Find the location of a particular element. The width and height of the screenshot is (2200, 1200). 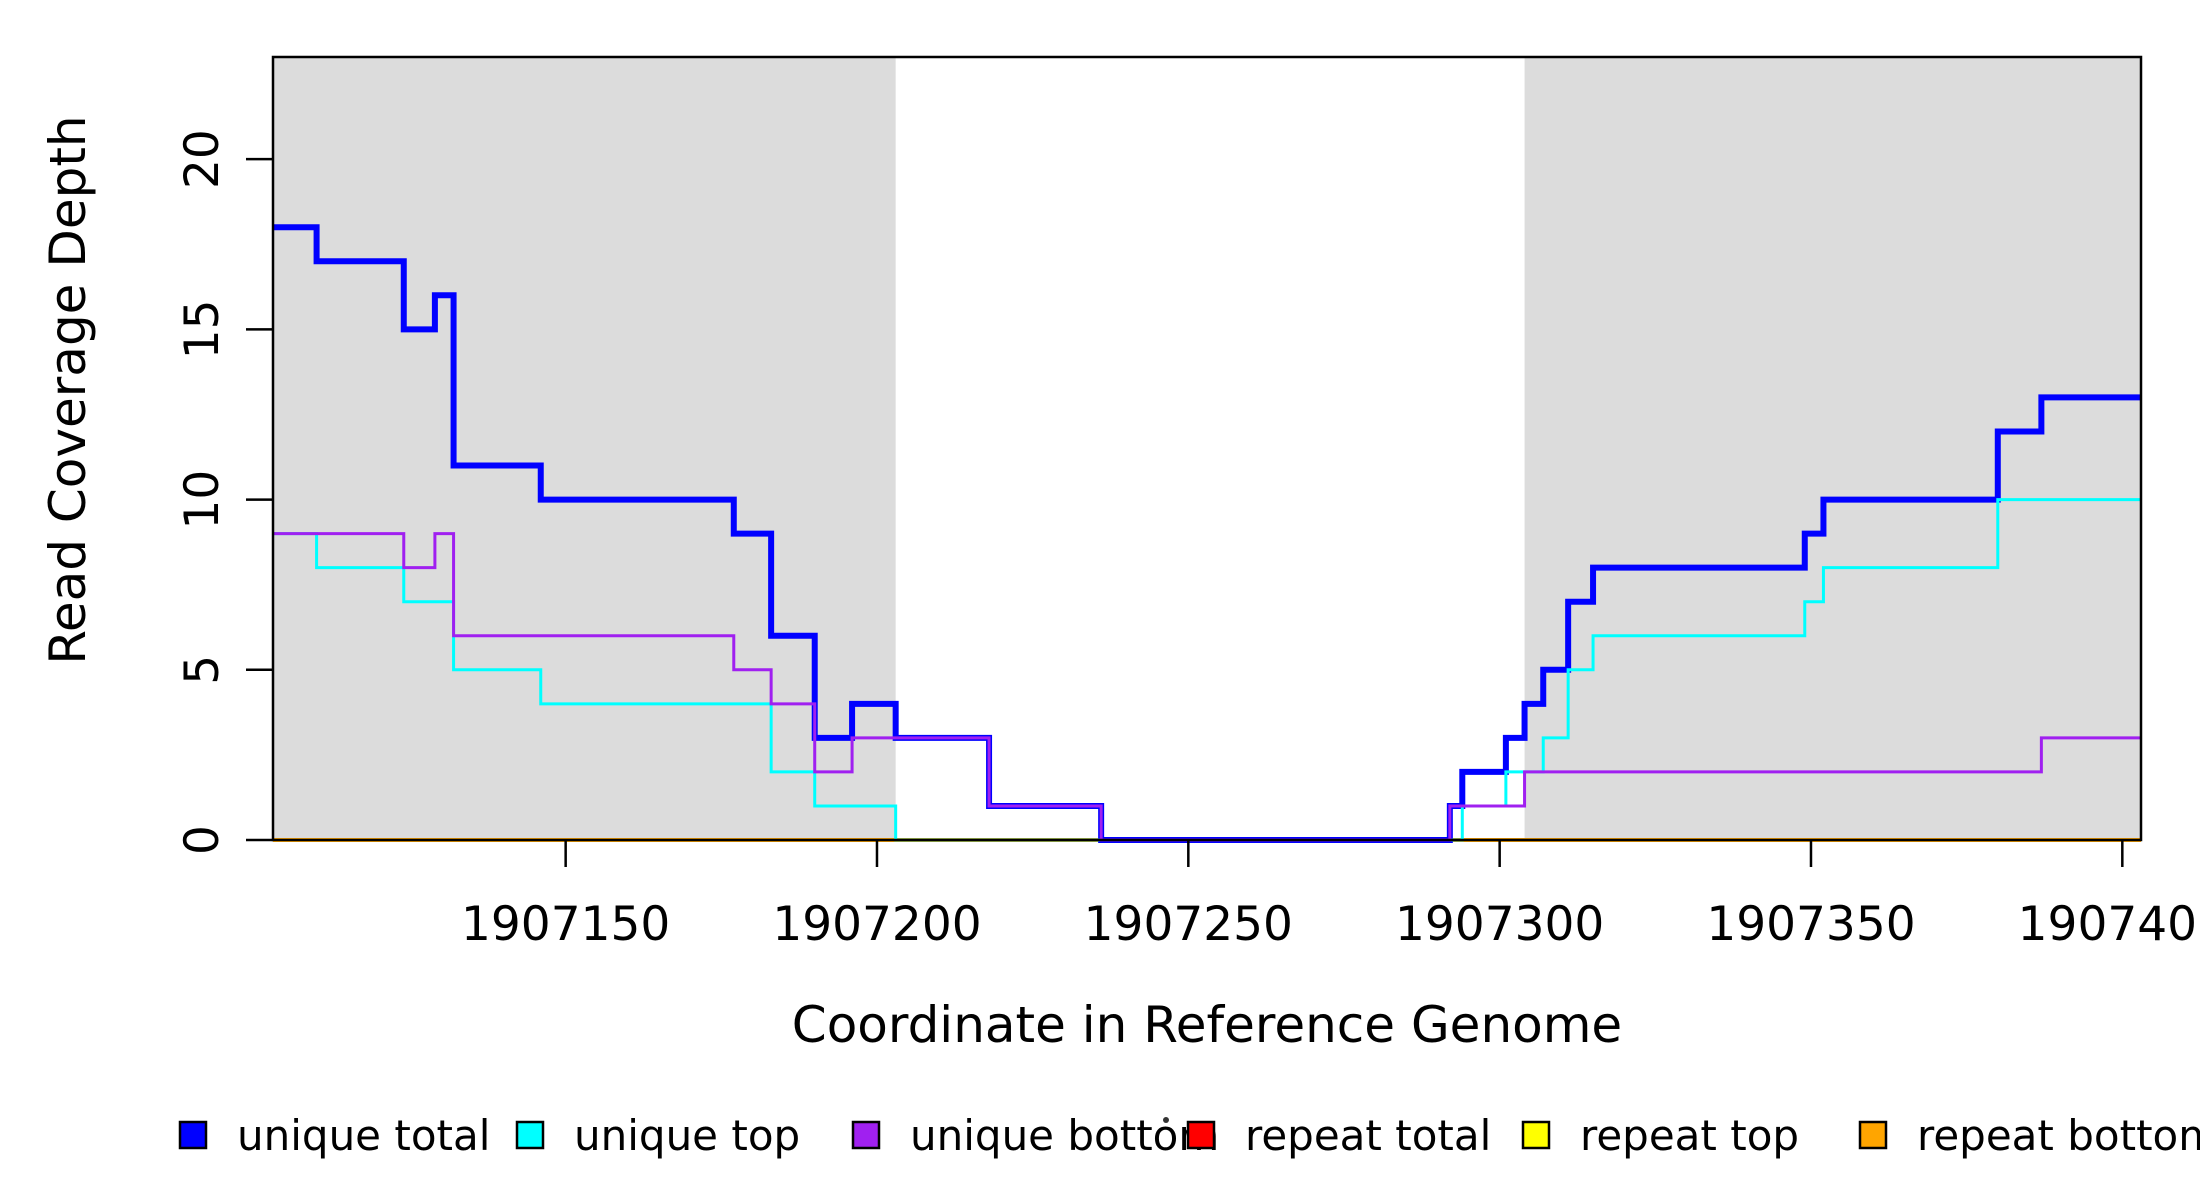

y-tick-label: 20 is located at coordinates (202, 159).